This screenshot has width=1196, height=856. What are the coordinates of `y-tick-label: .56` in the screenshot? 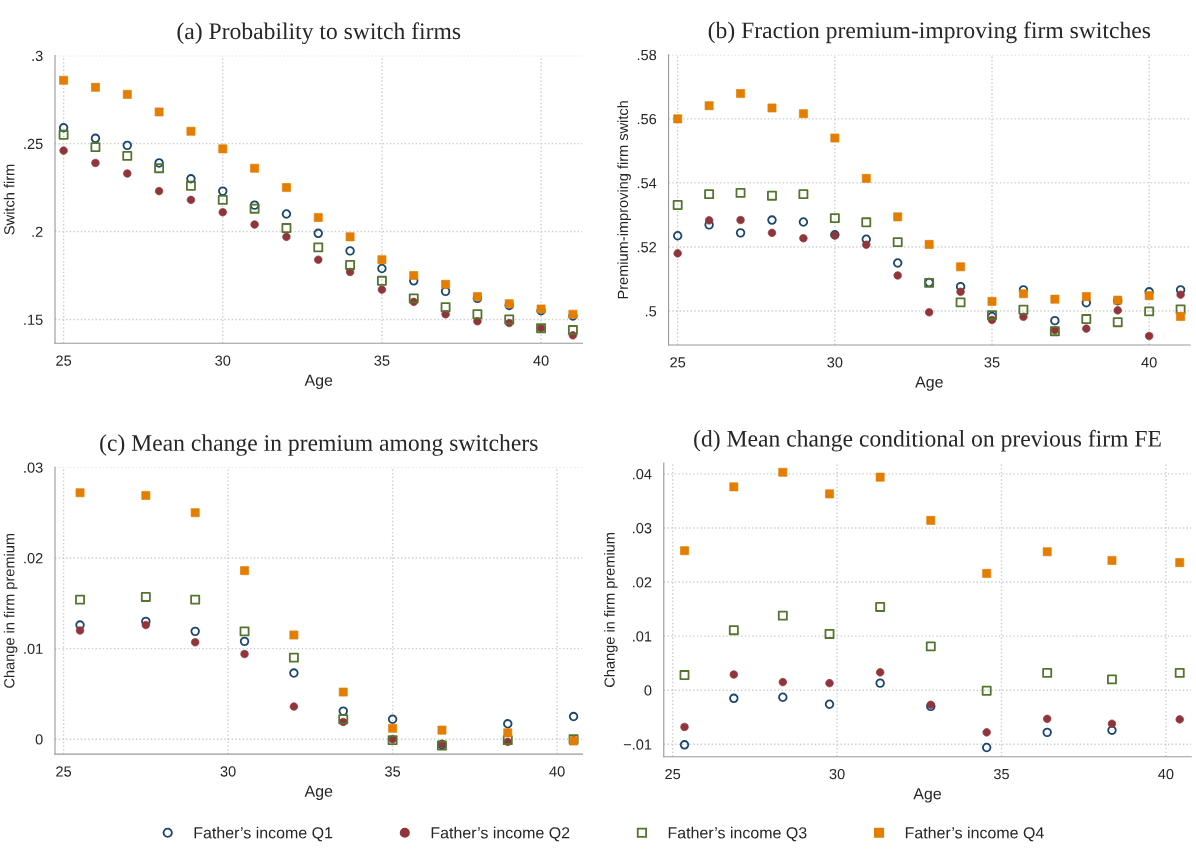 It's located at (647, 119).